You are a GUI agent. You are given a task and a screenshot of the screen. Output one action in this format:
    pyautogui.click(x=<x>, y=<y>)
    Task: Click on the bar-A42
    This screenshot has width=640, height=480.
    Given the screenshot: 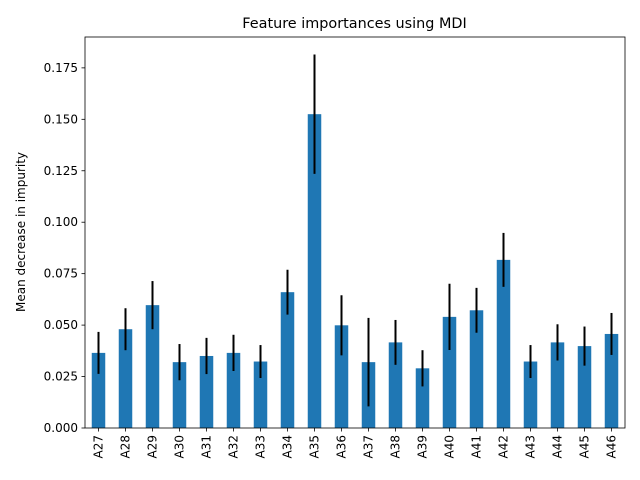 What is the action you would take?
    pyautogui.click(x=503, y=343)
    